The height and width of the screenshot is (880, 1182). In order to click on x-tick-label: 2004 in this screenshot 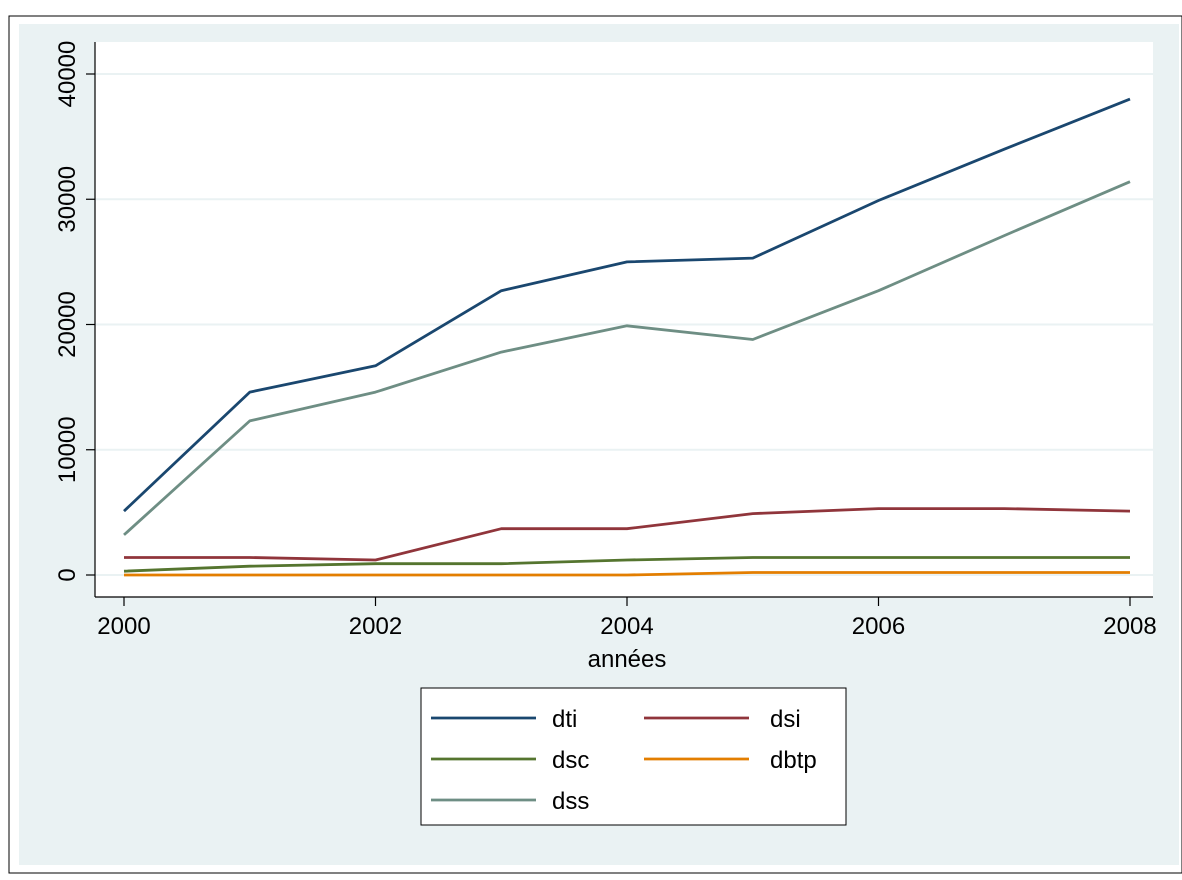, I will do `click(626, 626)`.